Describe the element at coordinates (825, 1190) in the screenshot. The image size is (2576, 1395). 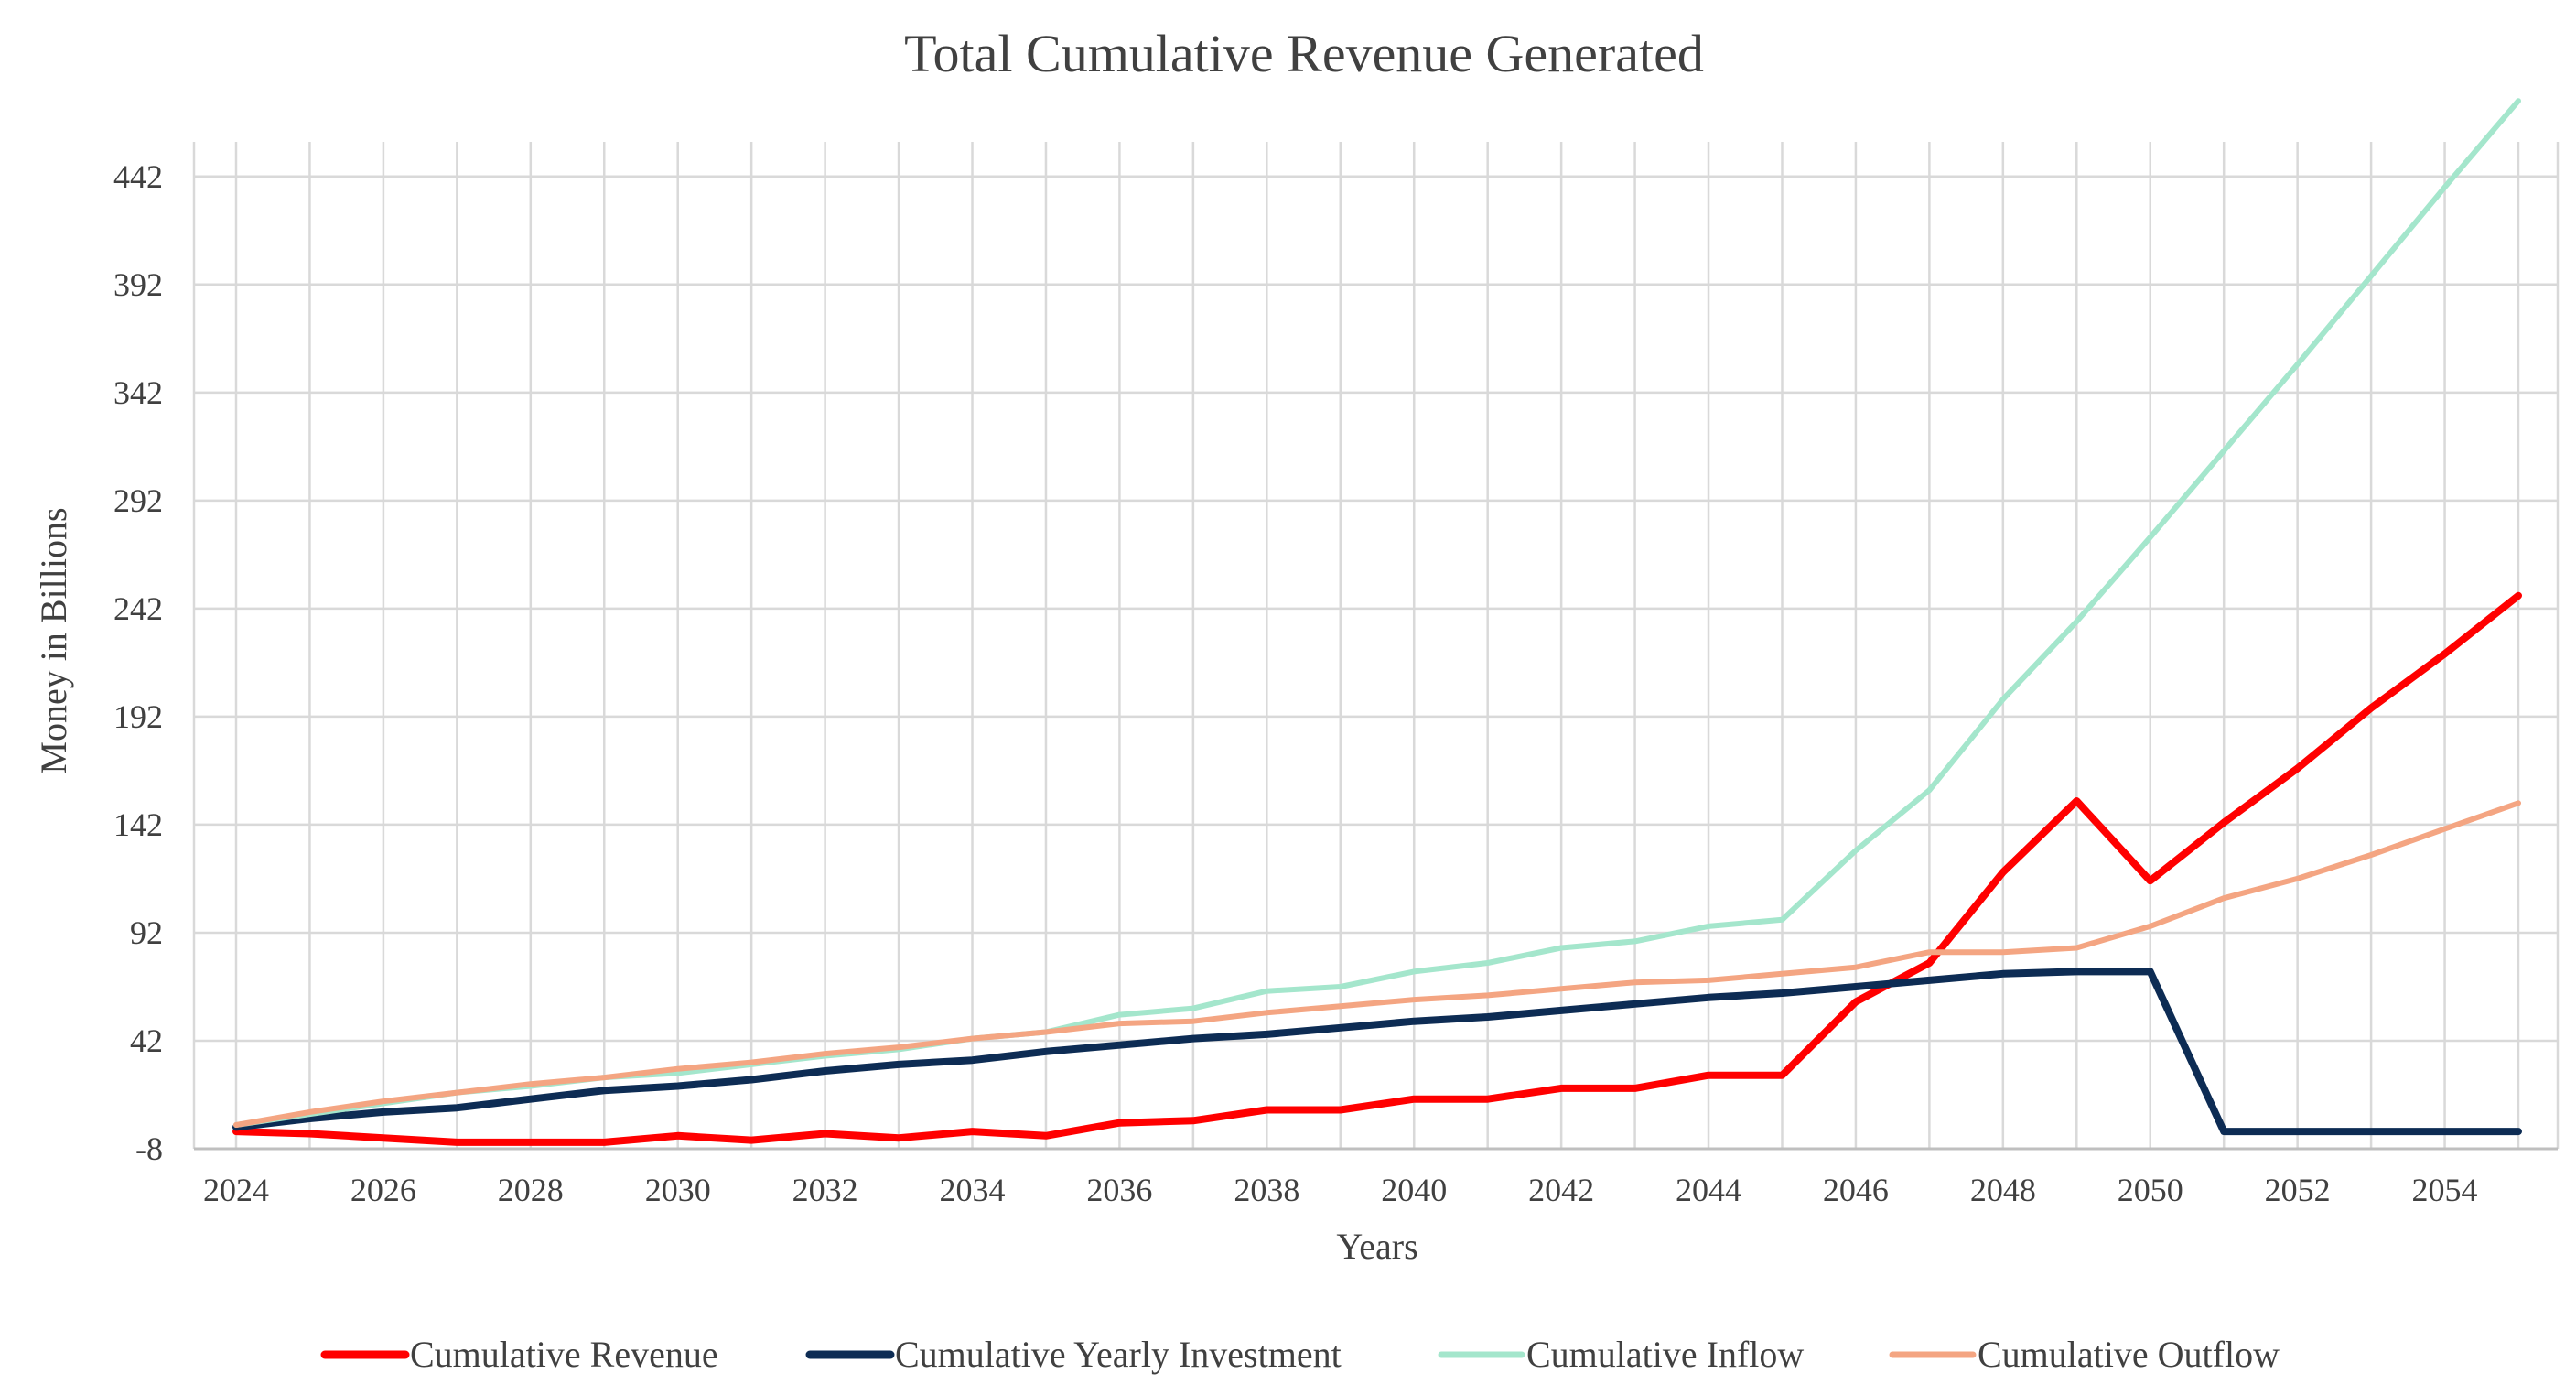
I see `x-tick-label: 2032` at that location.